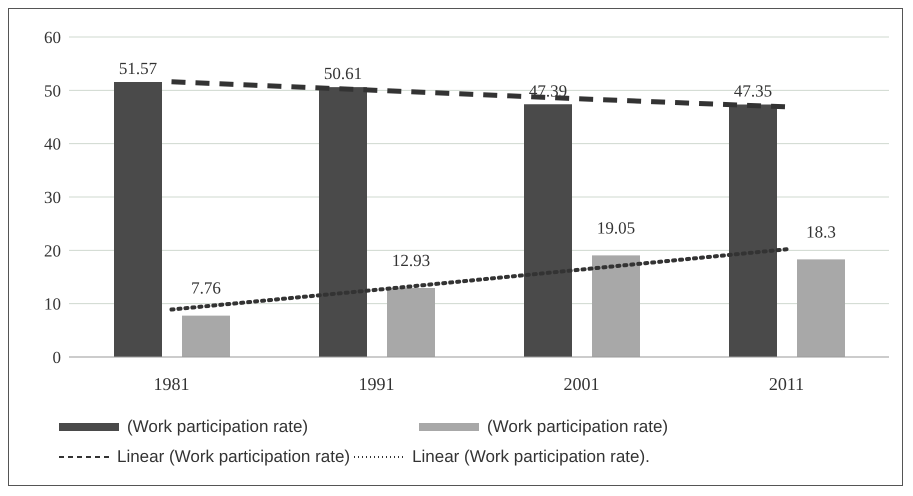 The height and width of the screenshot is (496, 913). I want to click on data-label: 47.35, so click(753, 90).